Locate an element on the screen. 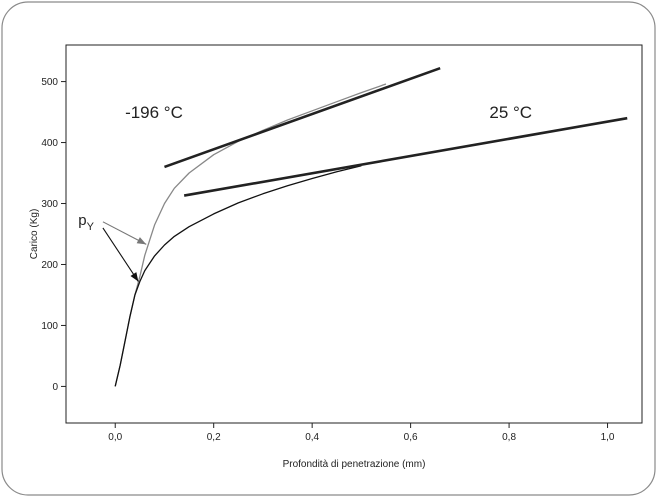  y-tick-label: 100 is located at coordinates (49, 326).